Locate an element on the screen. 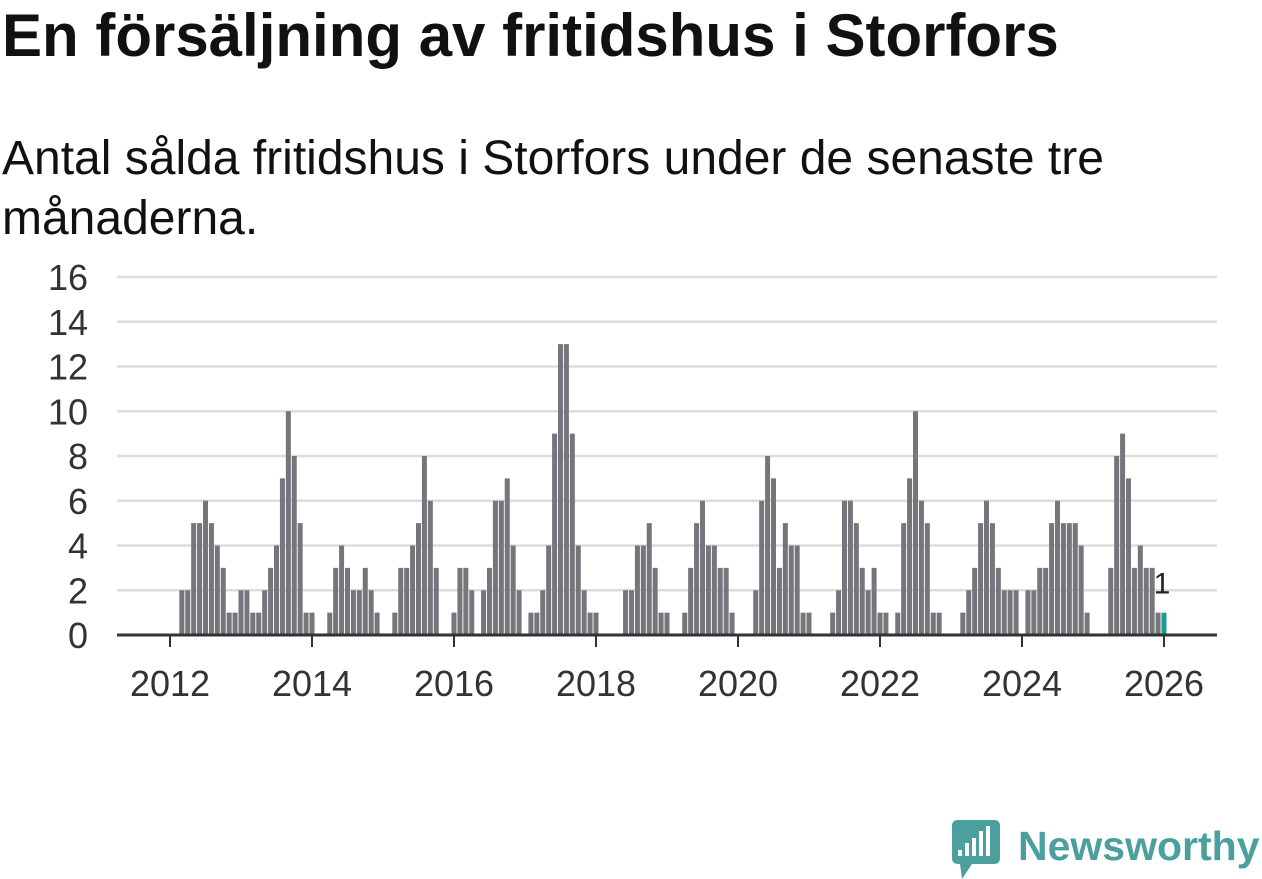 The width and height of the screenshot is (1262, 879). x-tick-label: 2020 is located at coordinates (738, 683).